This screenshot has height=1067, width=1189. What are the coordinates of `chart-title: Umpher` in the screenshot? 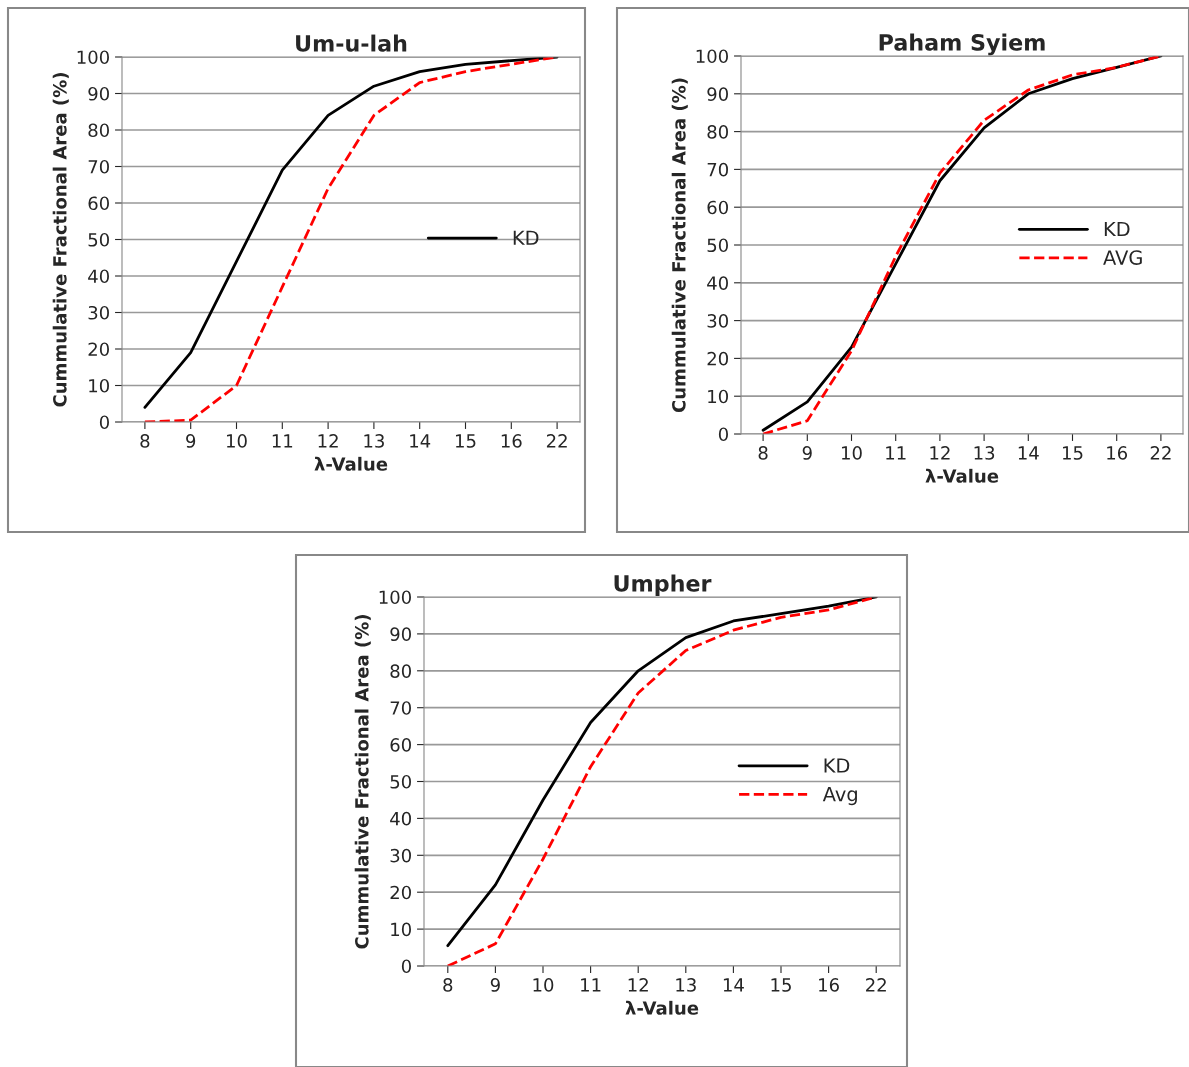 It's located at (663, 585).